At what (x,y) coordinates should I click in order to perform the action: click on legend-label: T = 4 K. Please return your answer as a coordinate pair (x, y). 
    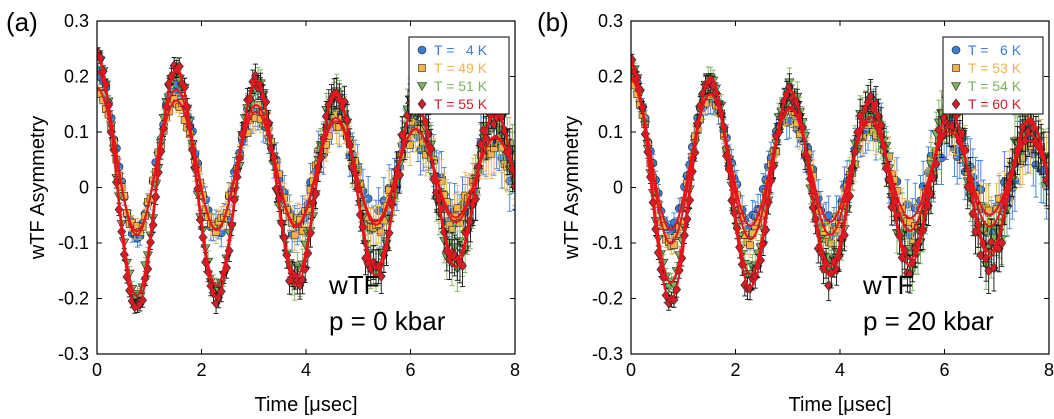
    Looking at the image, I should click on (461, 50).